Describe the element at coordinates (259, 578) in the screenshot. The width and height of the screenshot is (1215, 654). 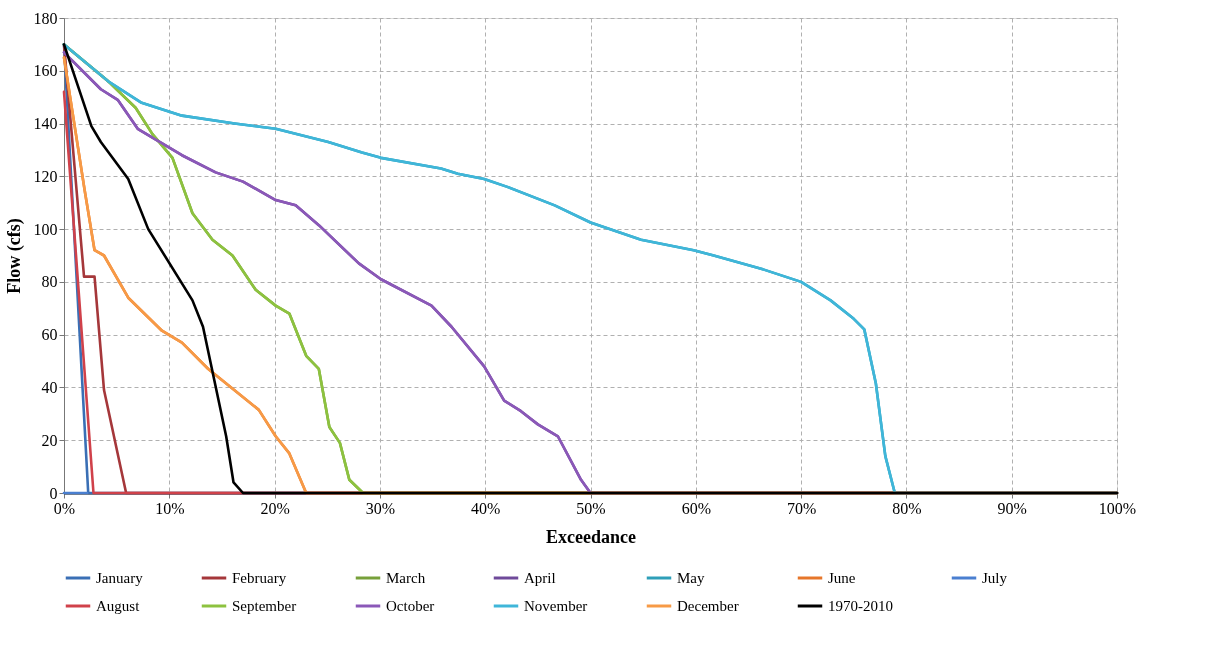
I see `legend-label: February` at that location.